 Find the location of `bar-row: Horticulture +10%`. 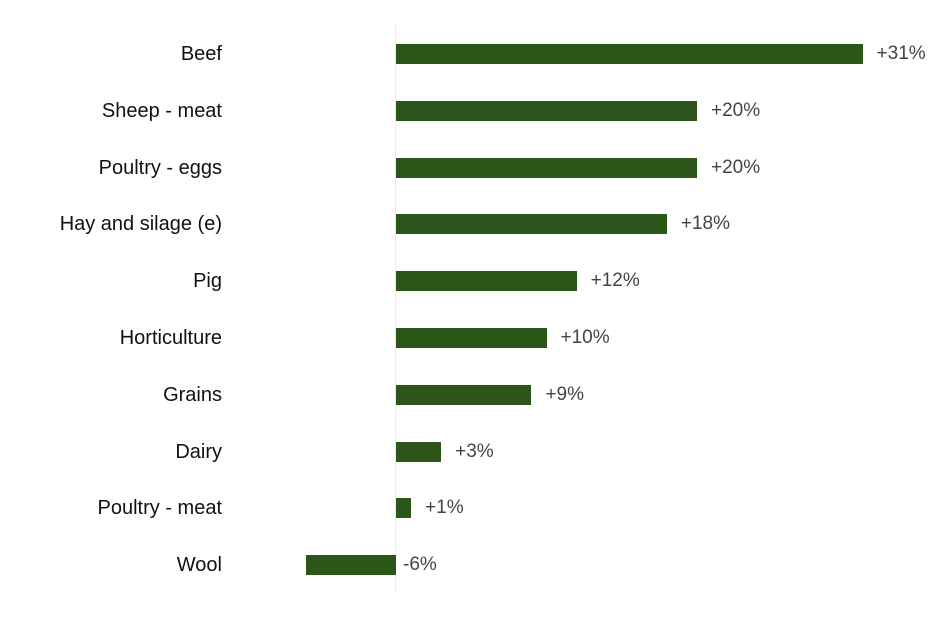

bar-row: Horticulture +10% is located at coordinates (474, 338).